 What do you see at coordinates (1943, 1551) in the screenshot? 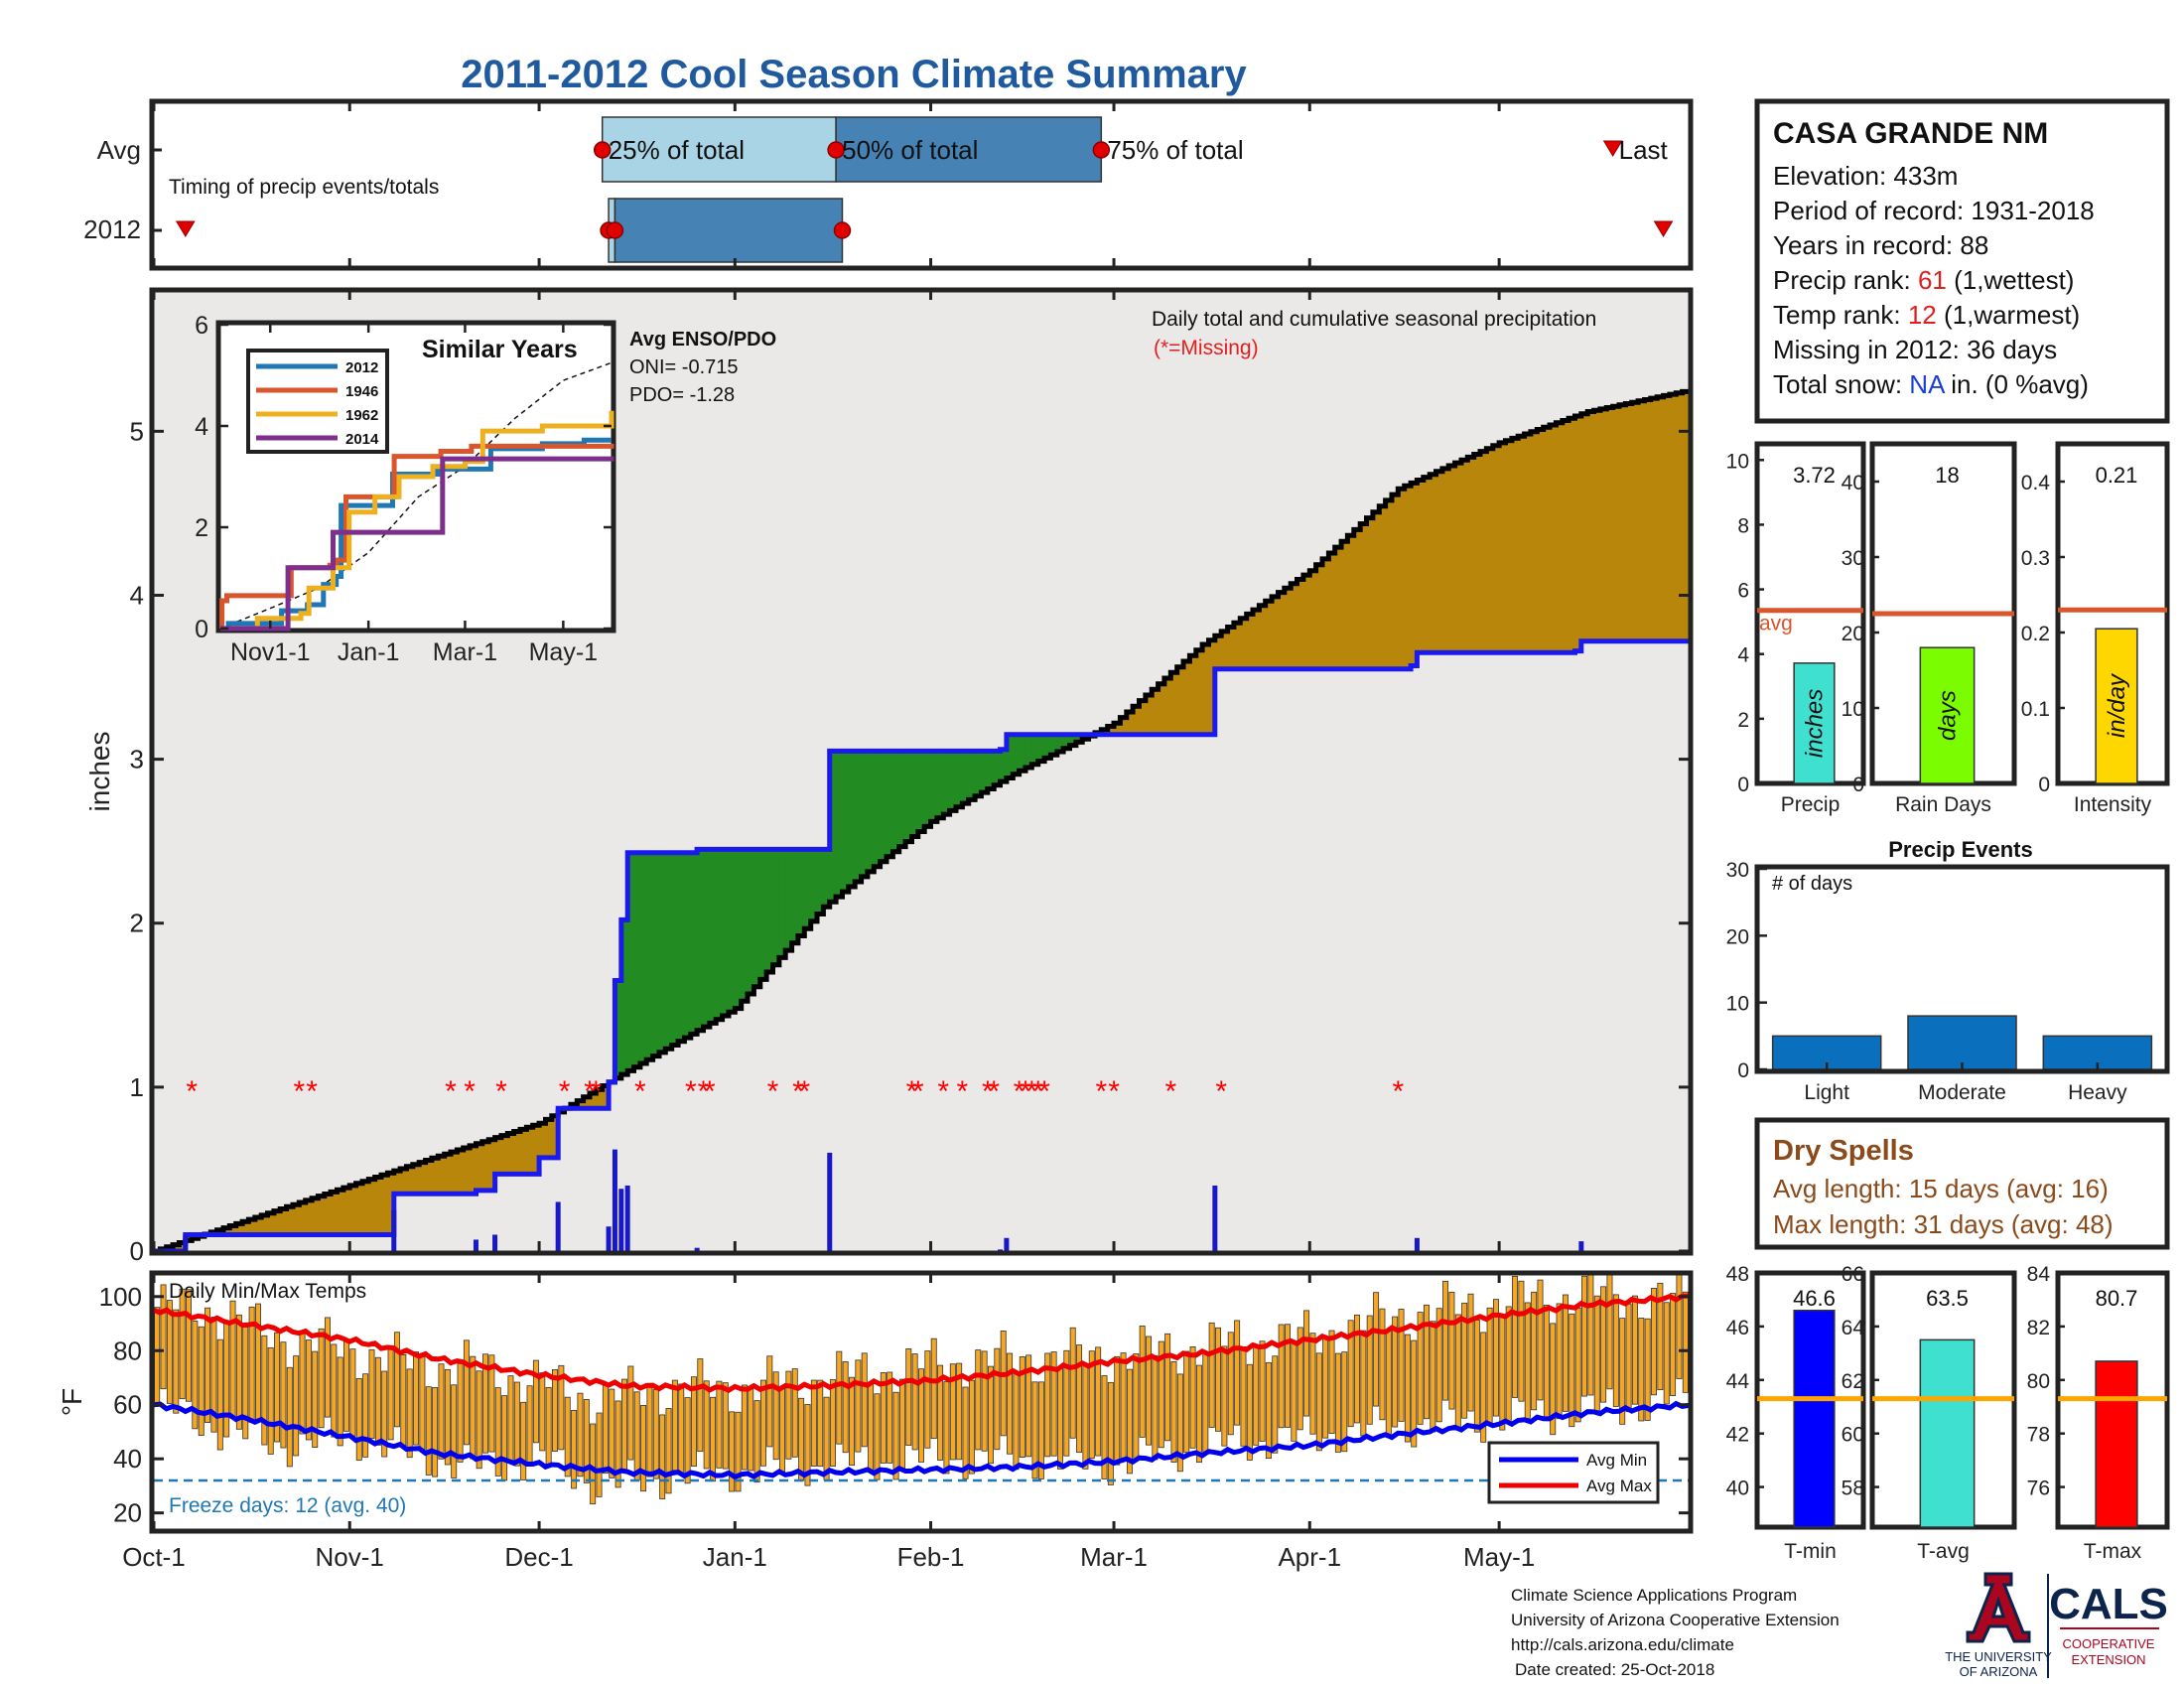
I see `tavg-xlabel: T-avg` at bounding box center [1943, 1551].